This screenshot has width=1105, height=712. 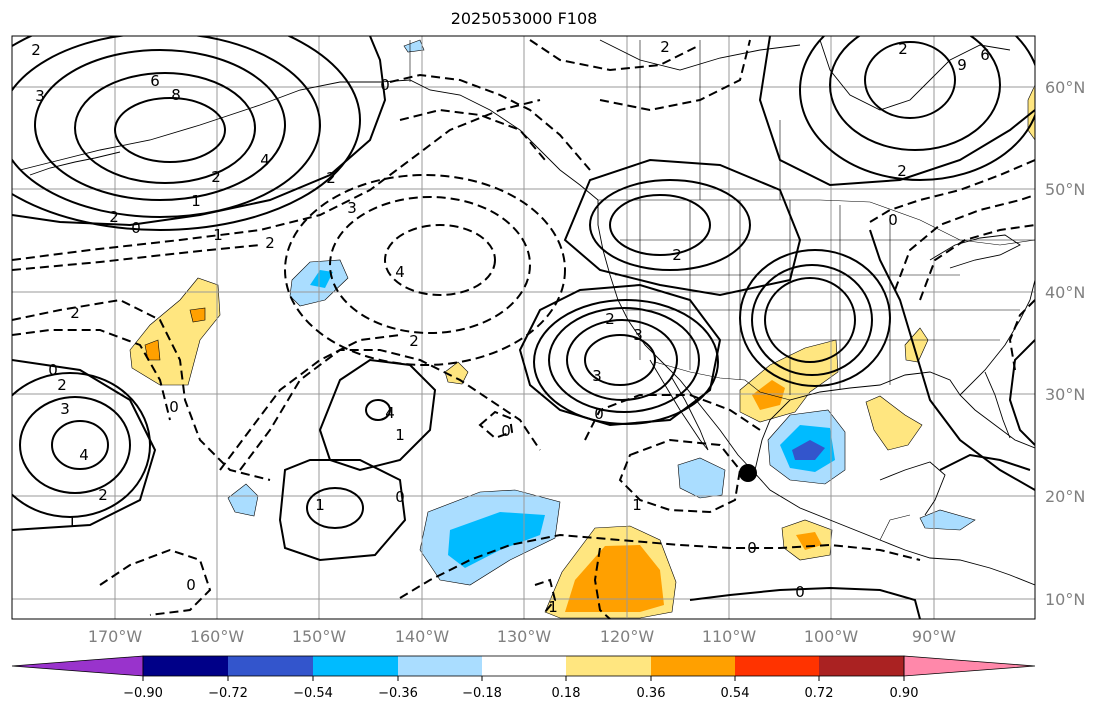 What do you see at coordinates (1065, 496) in the screenshot?
I see `lat-label: 20°N` at bounding box center [1065, 496].